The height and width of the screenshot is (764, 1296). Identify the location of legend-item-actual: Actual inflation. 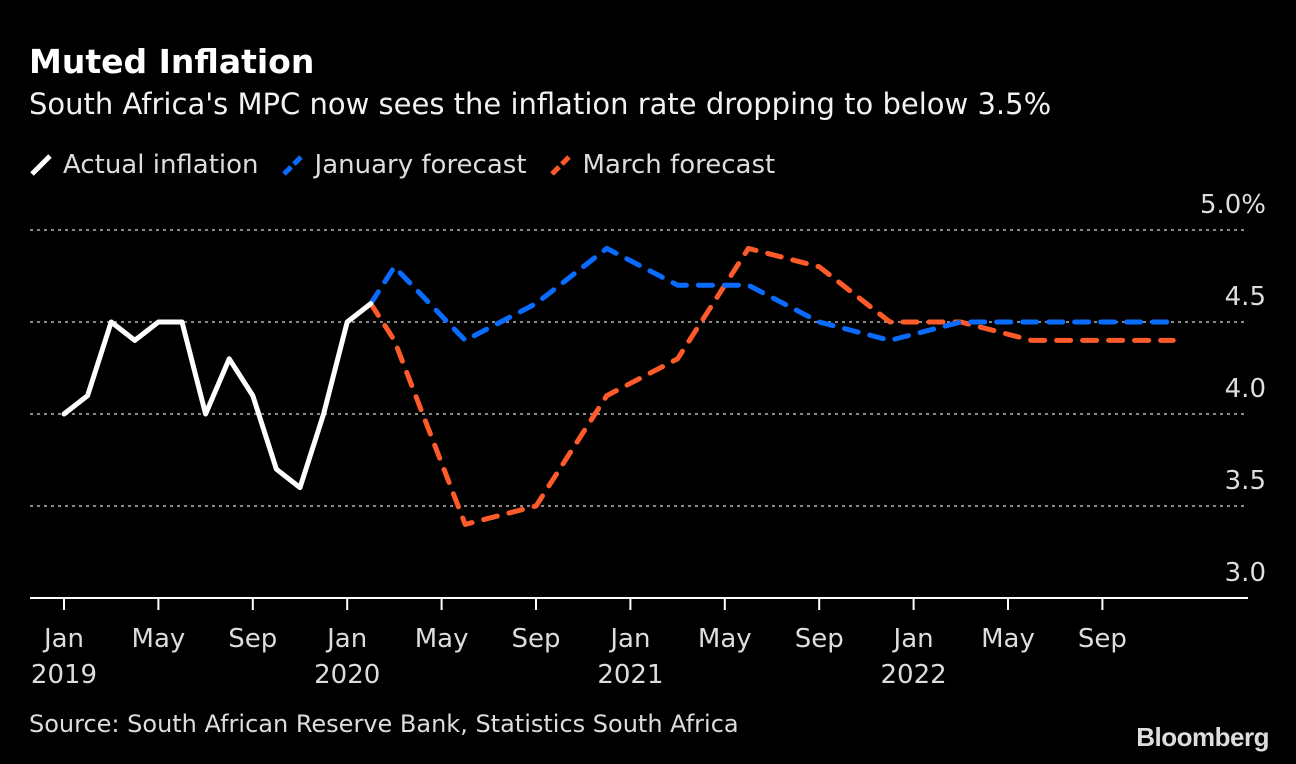
(144, 165).